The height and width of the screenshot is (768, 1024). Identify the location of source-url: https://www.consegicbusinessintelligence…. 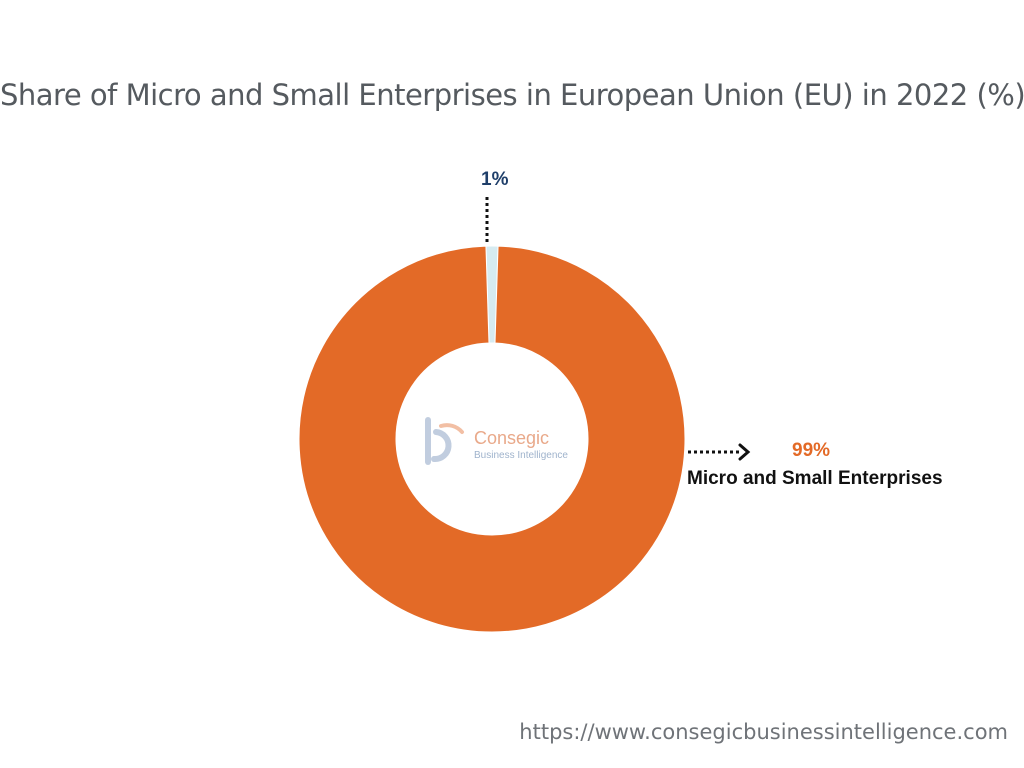
(763, 732).